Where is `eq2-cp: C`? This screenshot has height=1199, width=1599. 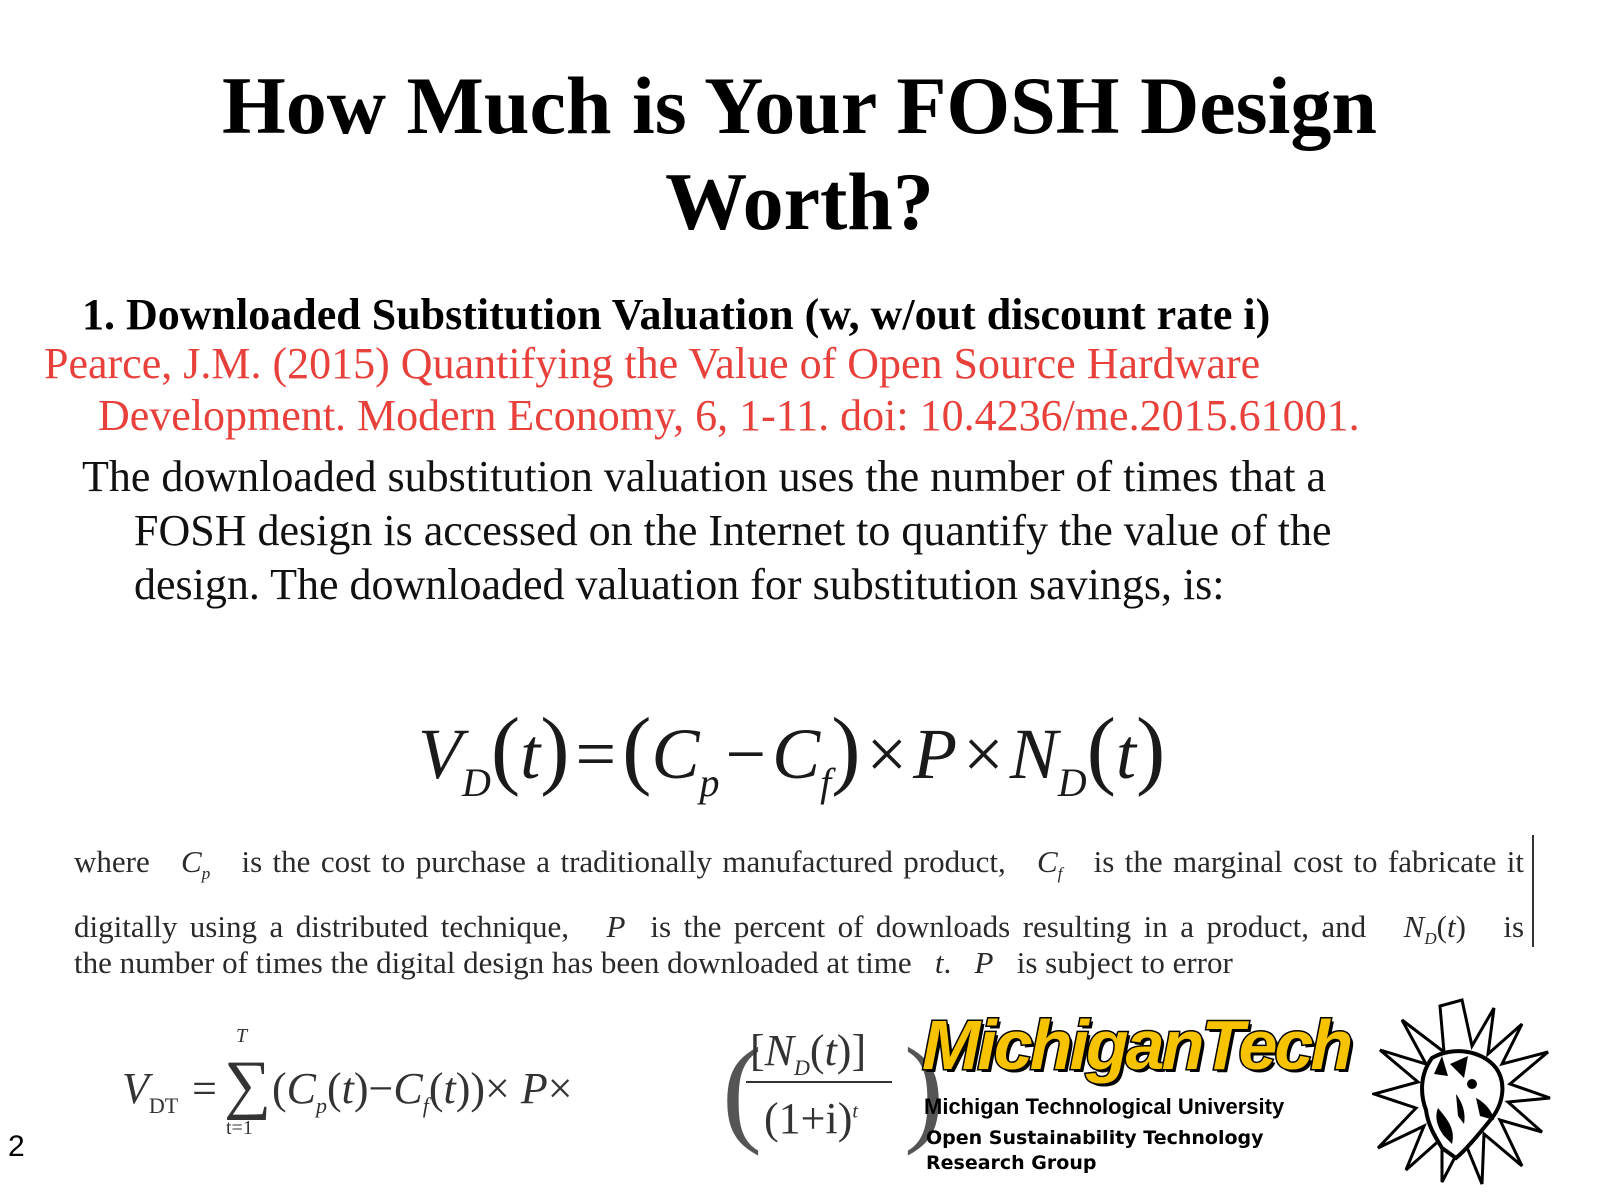
eq2-cp: C is located at coordinates (301, 1088).